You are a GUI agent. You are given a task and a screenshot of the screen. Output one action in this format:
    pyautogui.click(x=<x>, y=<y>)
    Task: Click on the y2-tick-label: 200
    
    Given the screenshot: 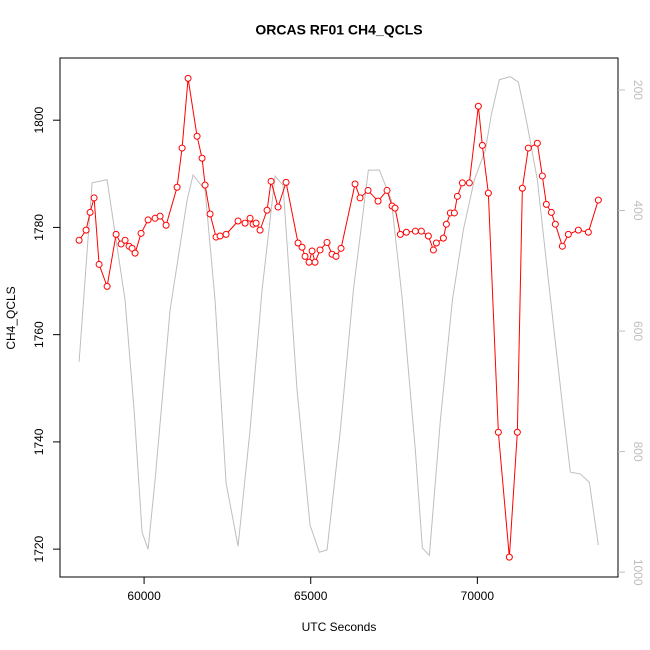 What is the action you would take?
    pyautogui.click(x=638, y=90)
    